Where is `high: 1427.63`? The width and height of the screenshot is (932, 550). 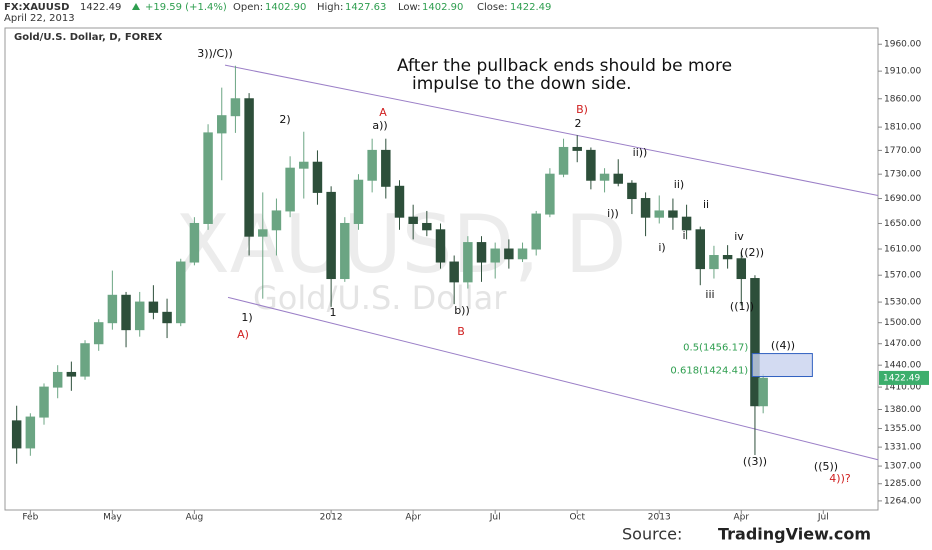
high: 1427.63 is located at coordinates (365, 7).